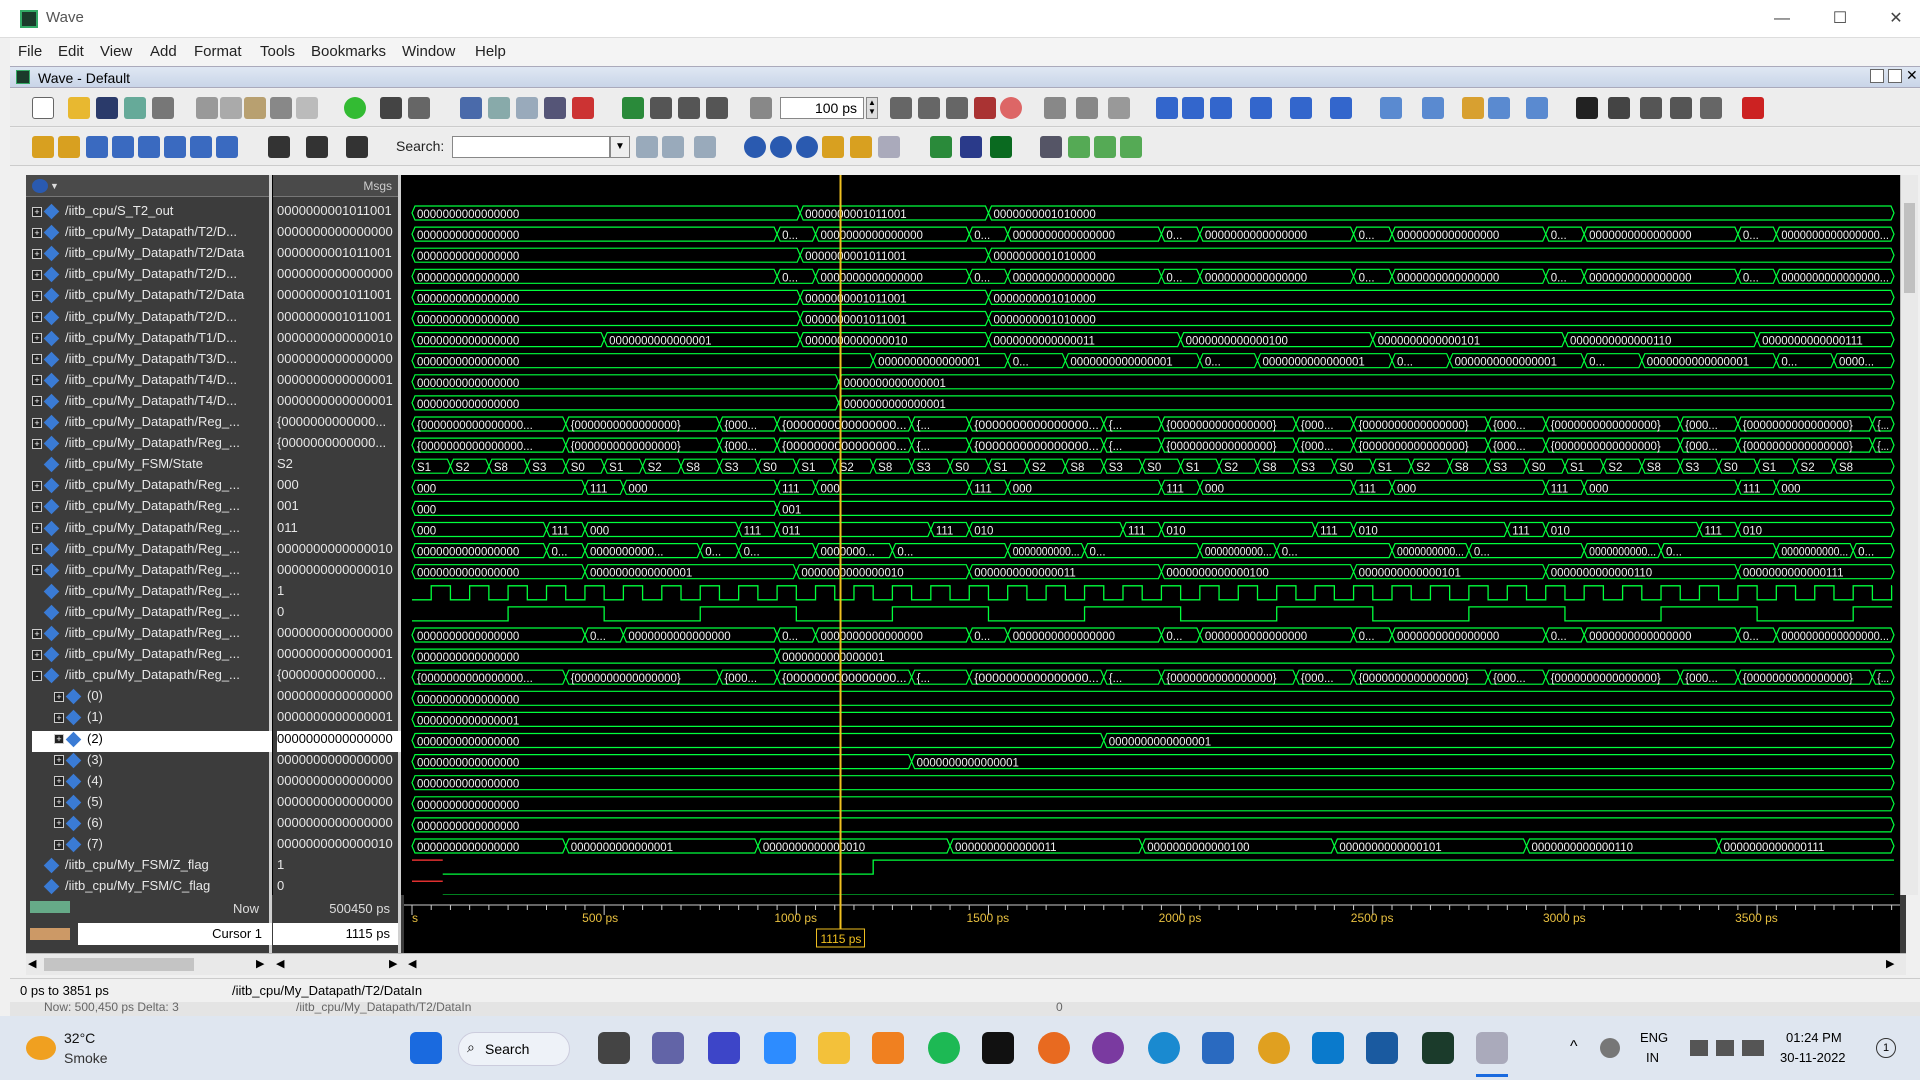 This screenshot has width=1920, height=1080. What do you see at coordinates (279, 147) in the screenshot?
I see `expand-time-icon` at bounding box center [279, 147].